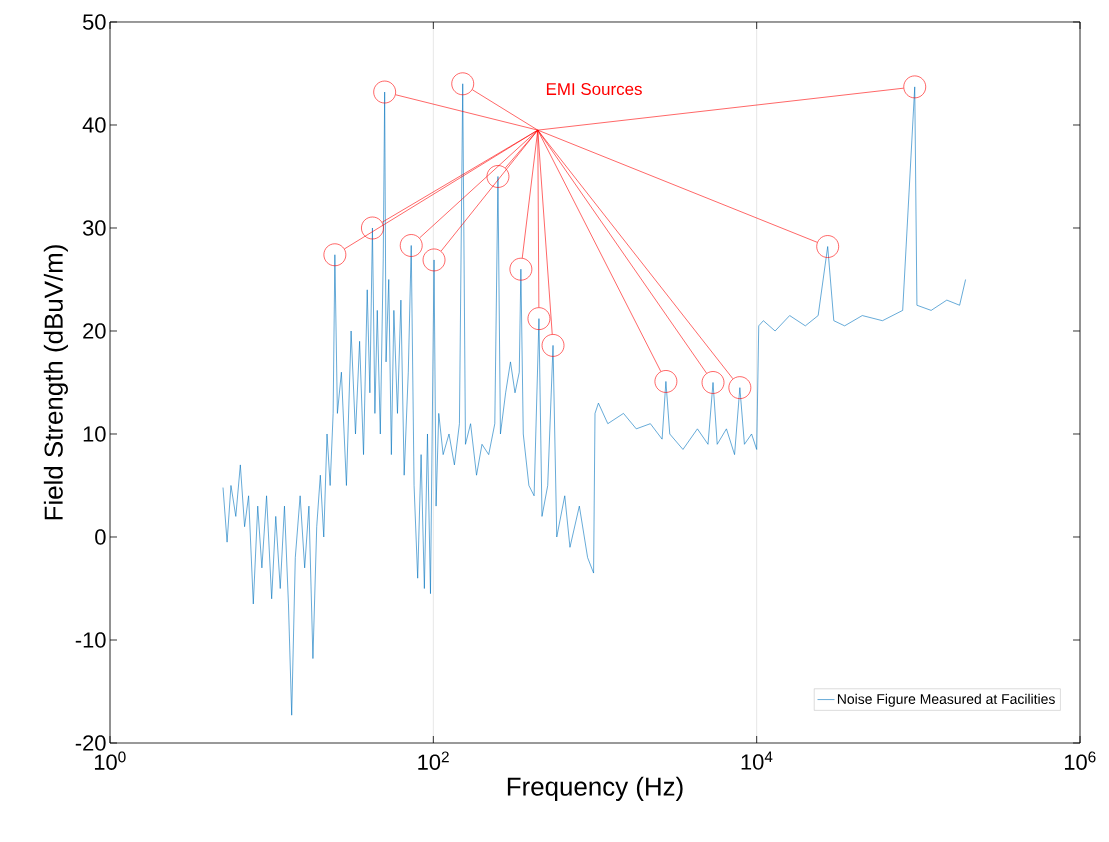 The width and height of the screenshot is (1109, 842). Describe the element at coordinates (757, 760) in the screenshot. I see `x-tick-label: 10$^{4}$` at that location.